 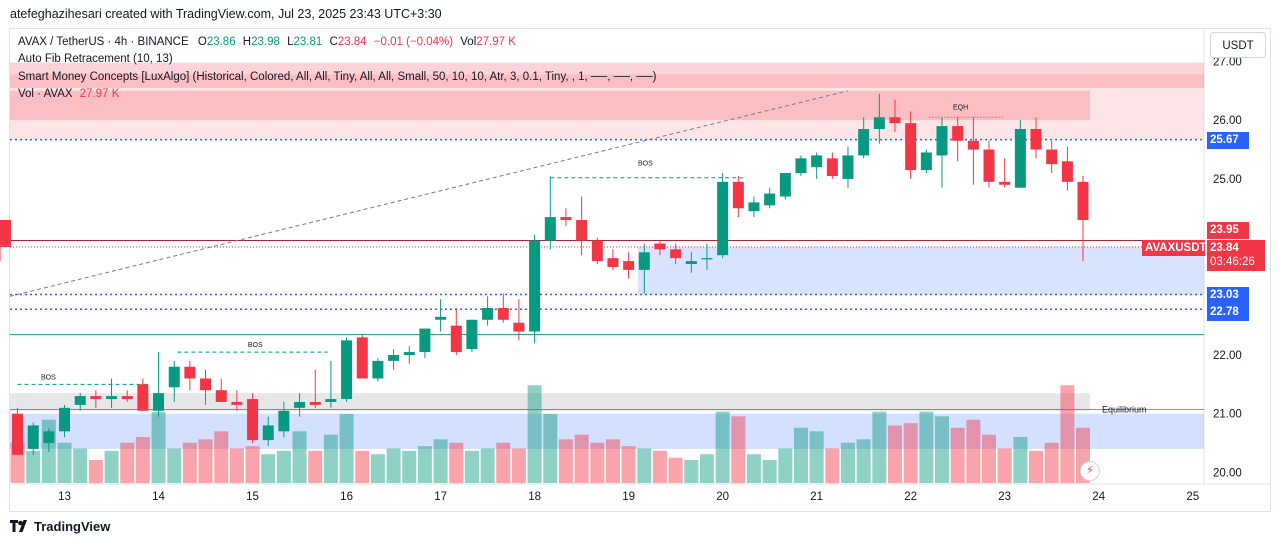 What do you see at coordinates (722, 497) in the screenshot?
I see `time-tick-label: 20` at bounding box center [722, 497].